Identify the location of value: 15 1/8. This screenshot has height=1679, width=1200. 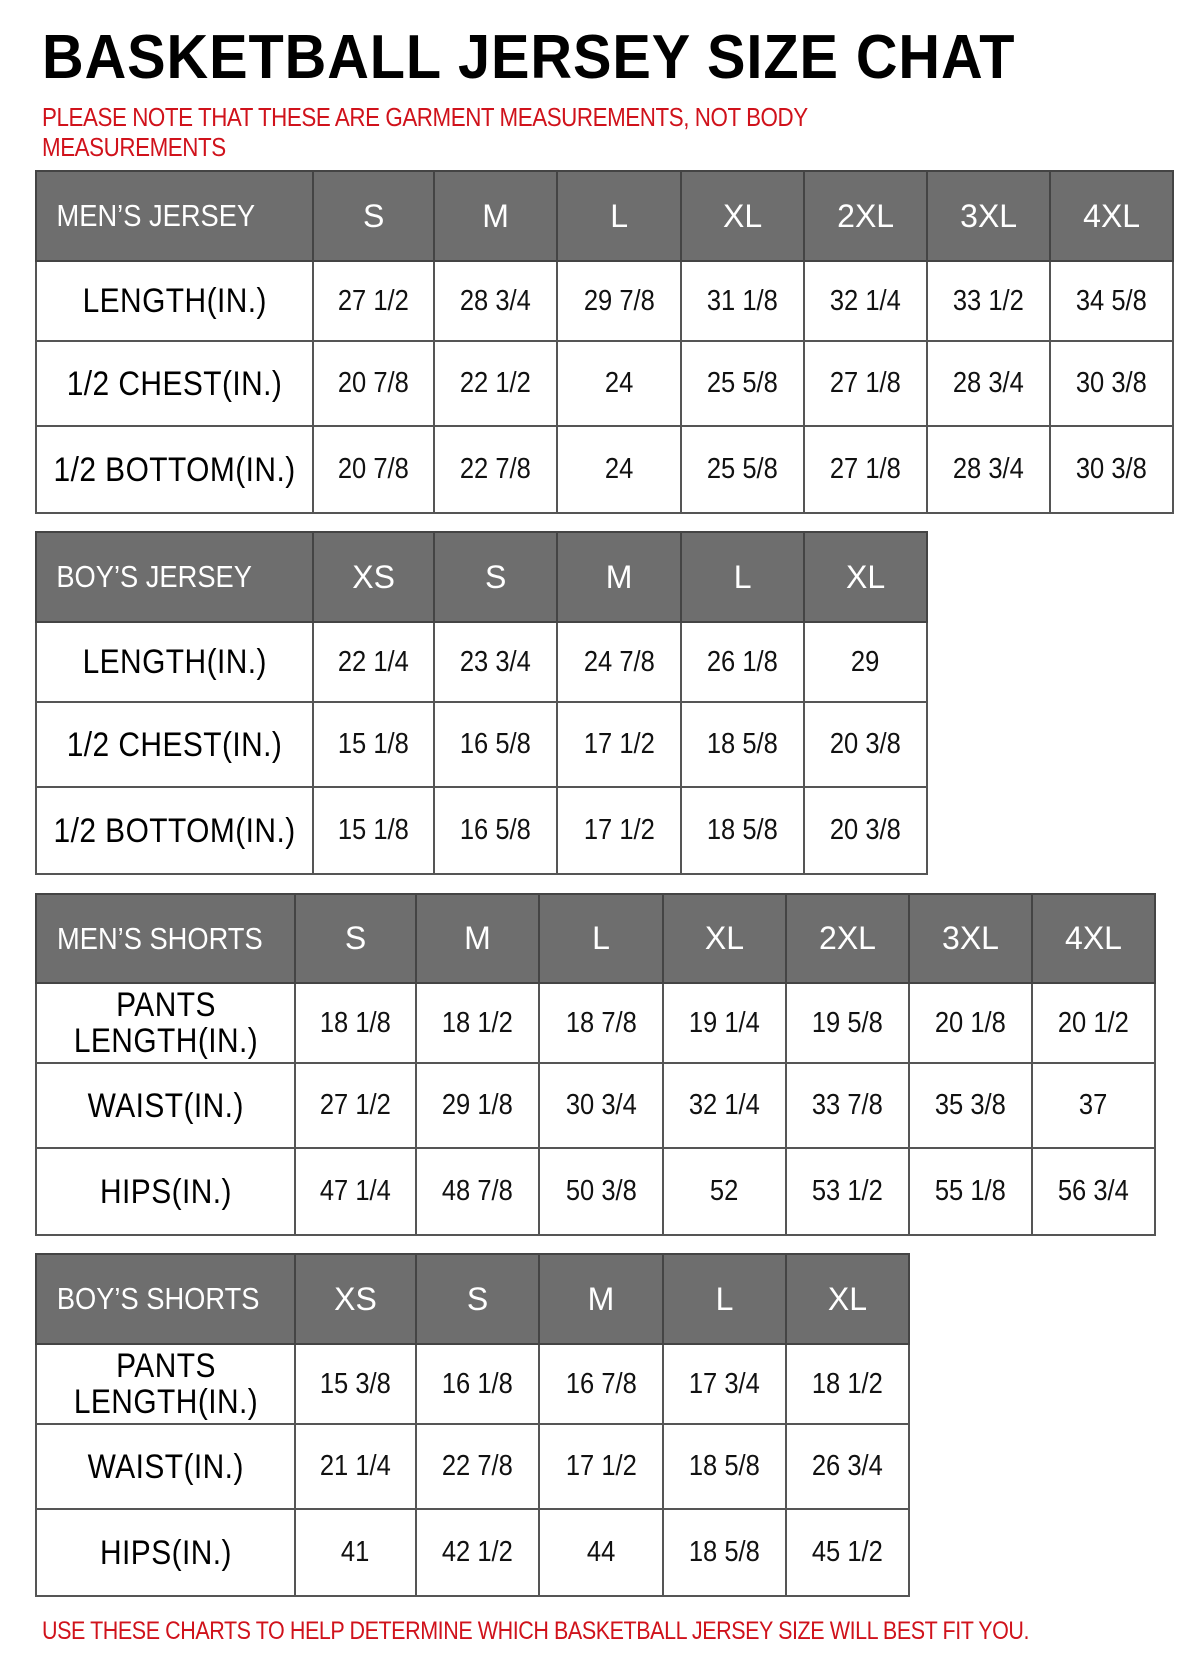
(374, 744).